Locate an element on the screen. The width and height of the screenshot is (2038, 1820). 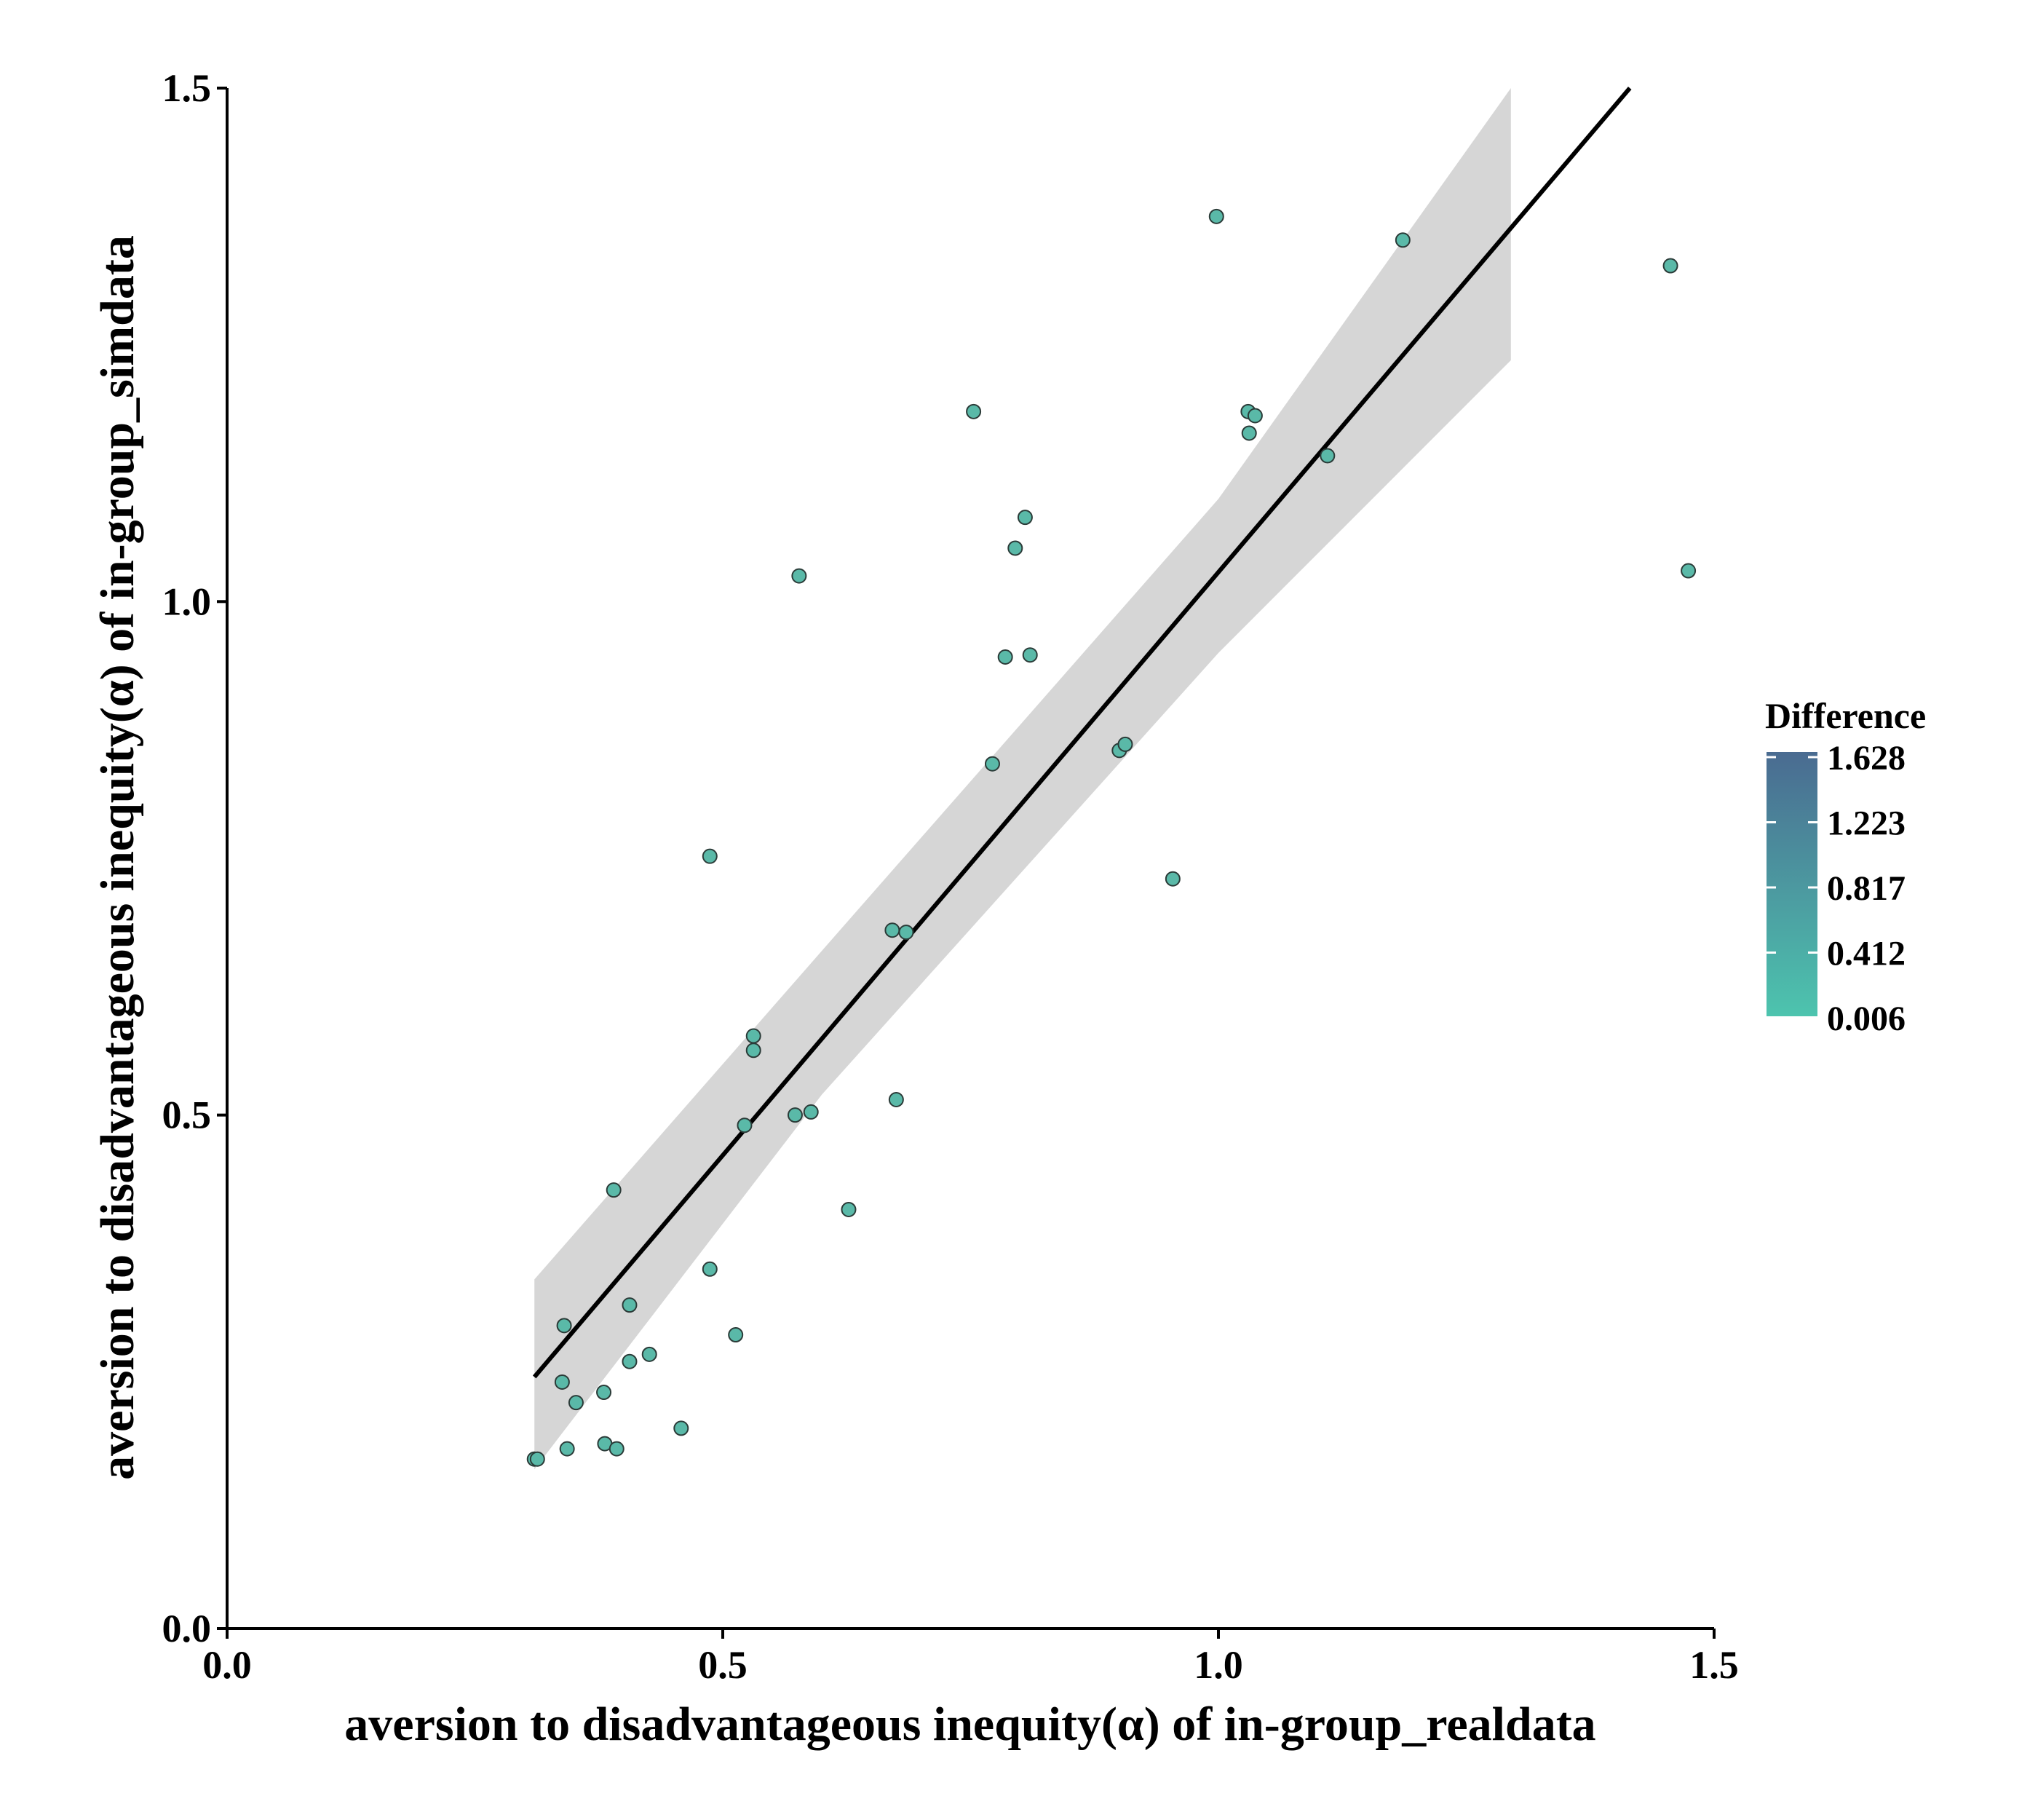
legend-tick-label: 1.223 is located at coordinates (1866, 823).